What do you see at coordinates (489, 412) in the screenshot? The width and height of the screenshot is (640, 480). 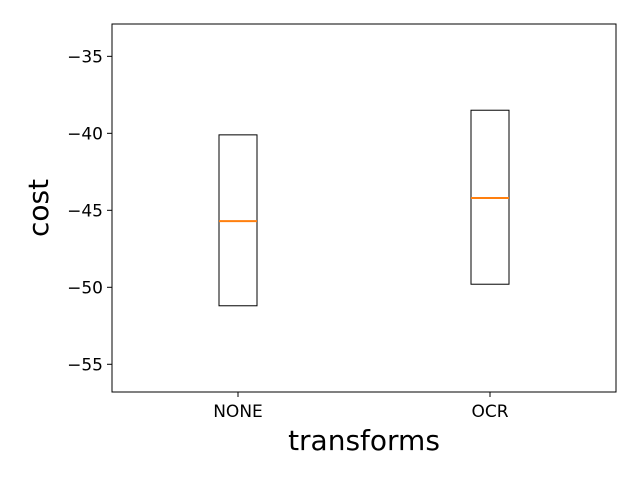 I see `x-tick-label: OCR` at bounding box center [489, 412].